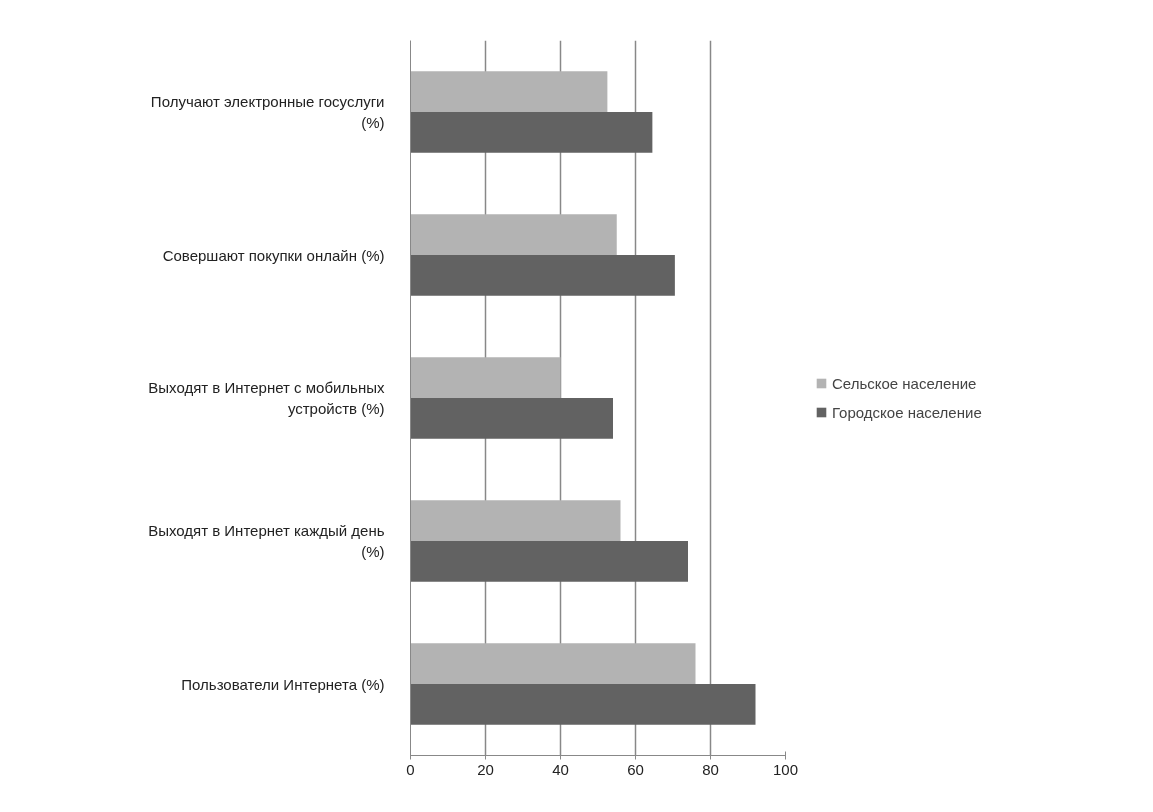  I want to click on legend-label: Городское население, so click(907, 412).